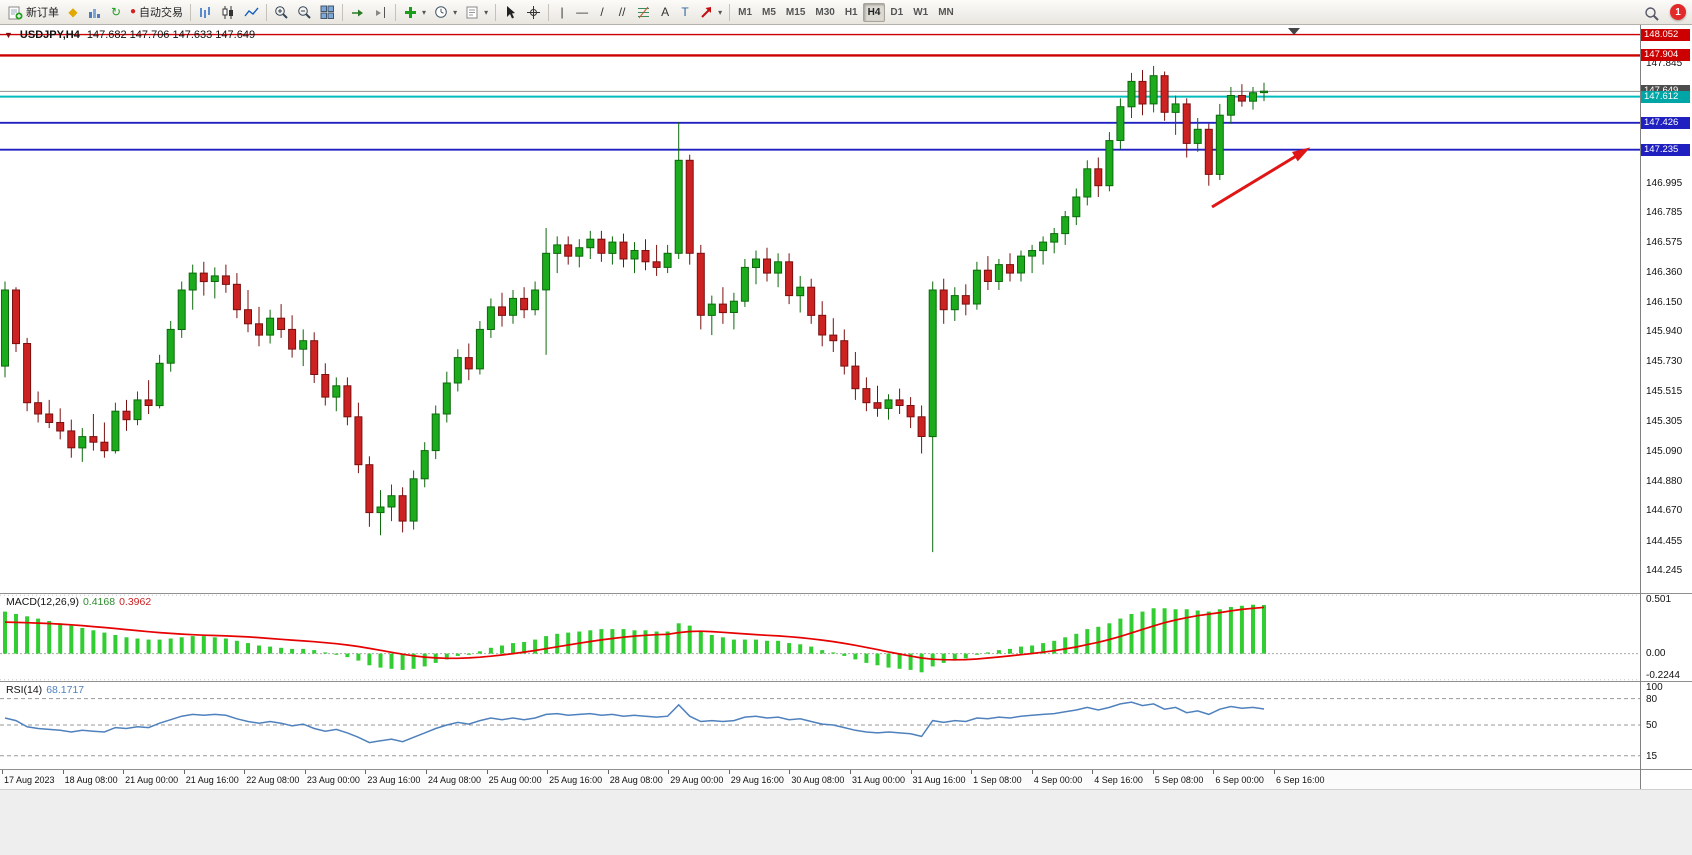  I want to click on timeframe-mn: MN, so click(946, 12).